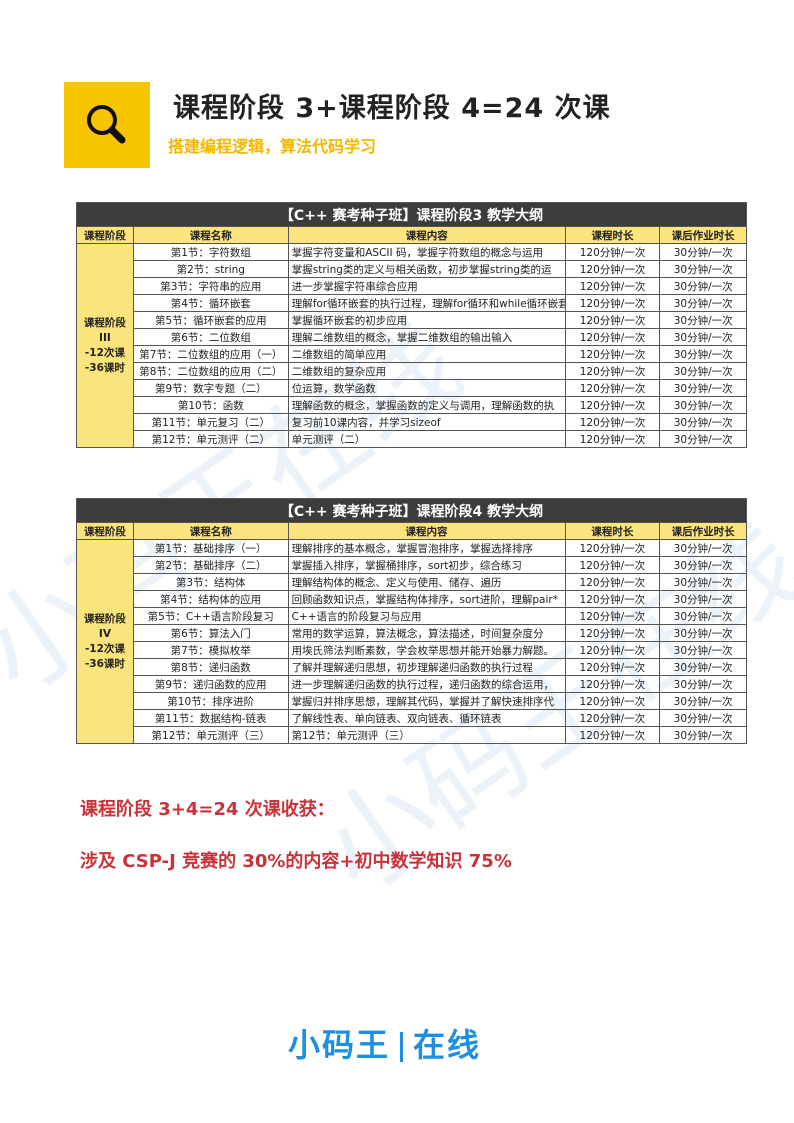  Describe the element at coordinates (210, 599) in the screenshot. I see `lesson-name: 第4节：结构体的应用` at that location.